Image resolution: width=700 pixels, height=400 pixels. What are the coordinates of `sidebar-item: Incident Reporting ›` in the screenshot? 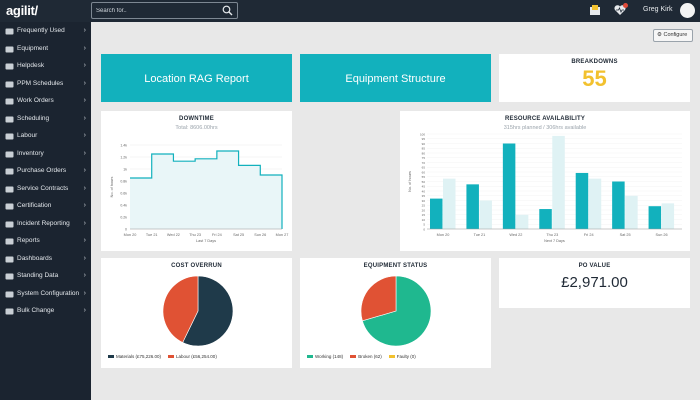 It's located at (45, 224).